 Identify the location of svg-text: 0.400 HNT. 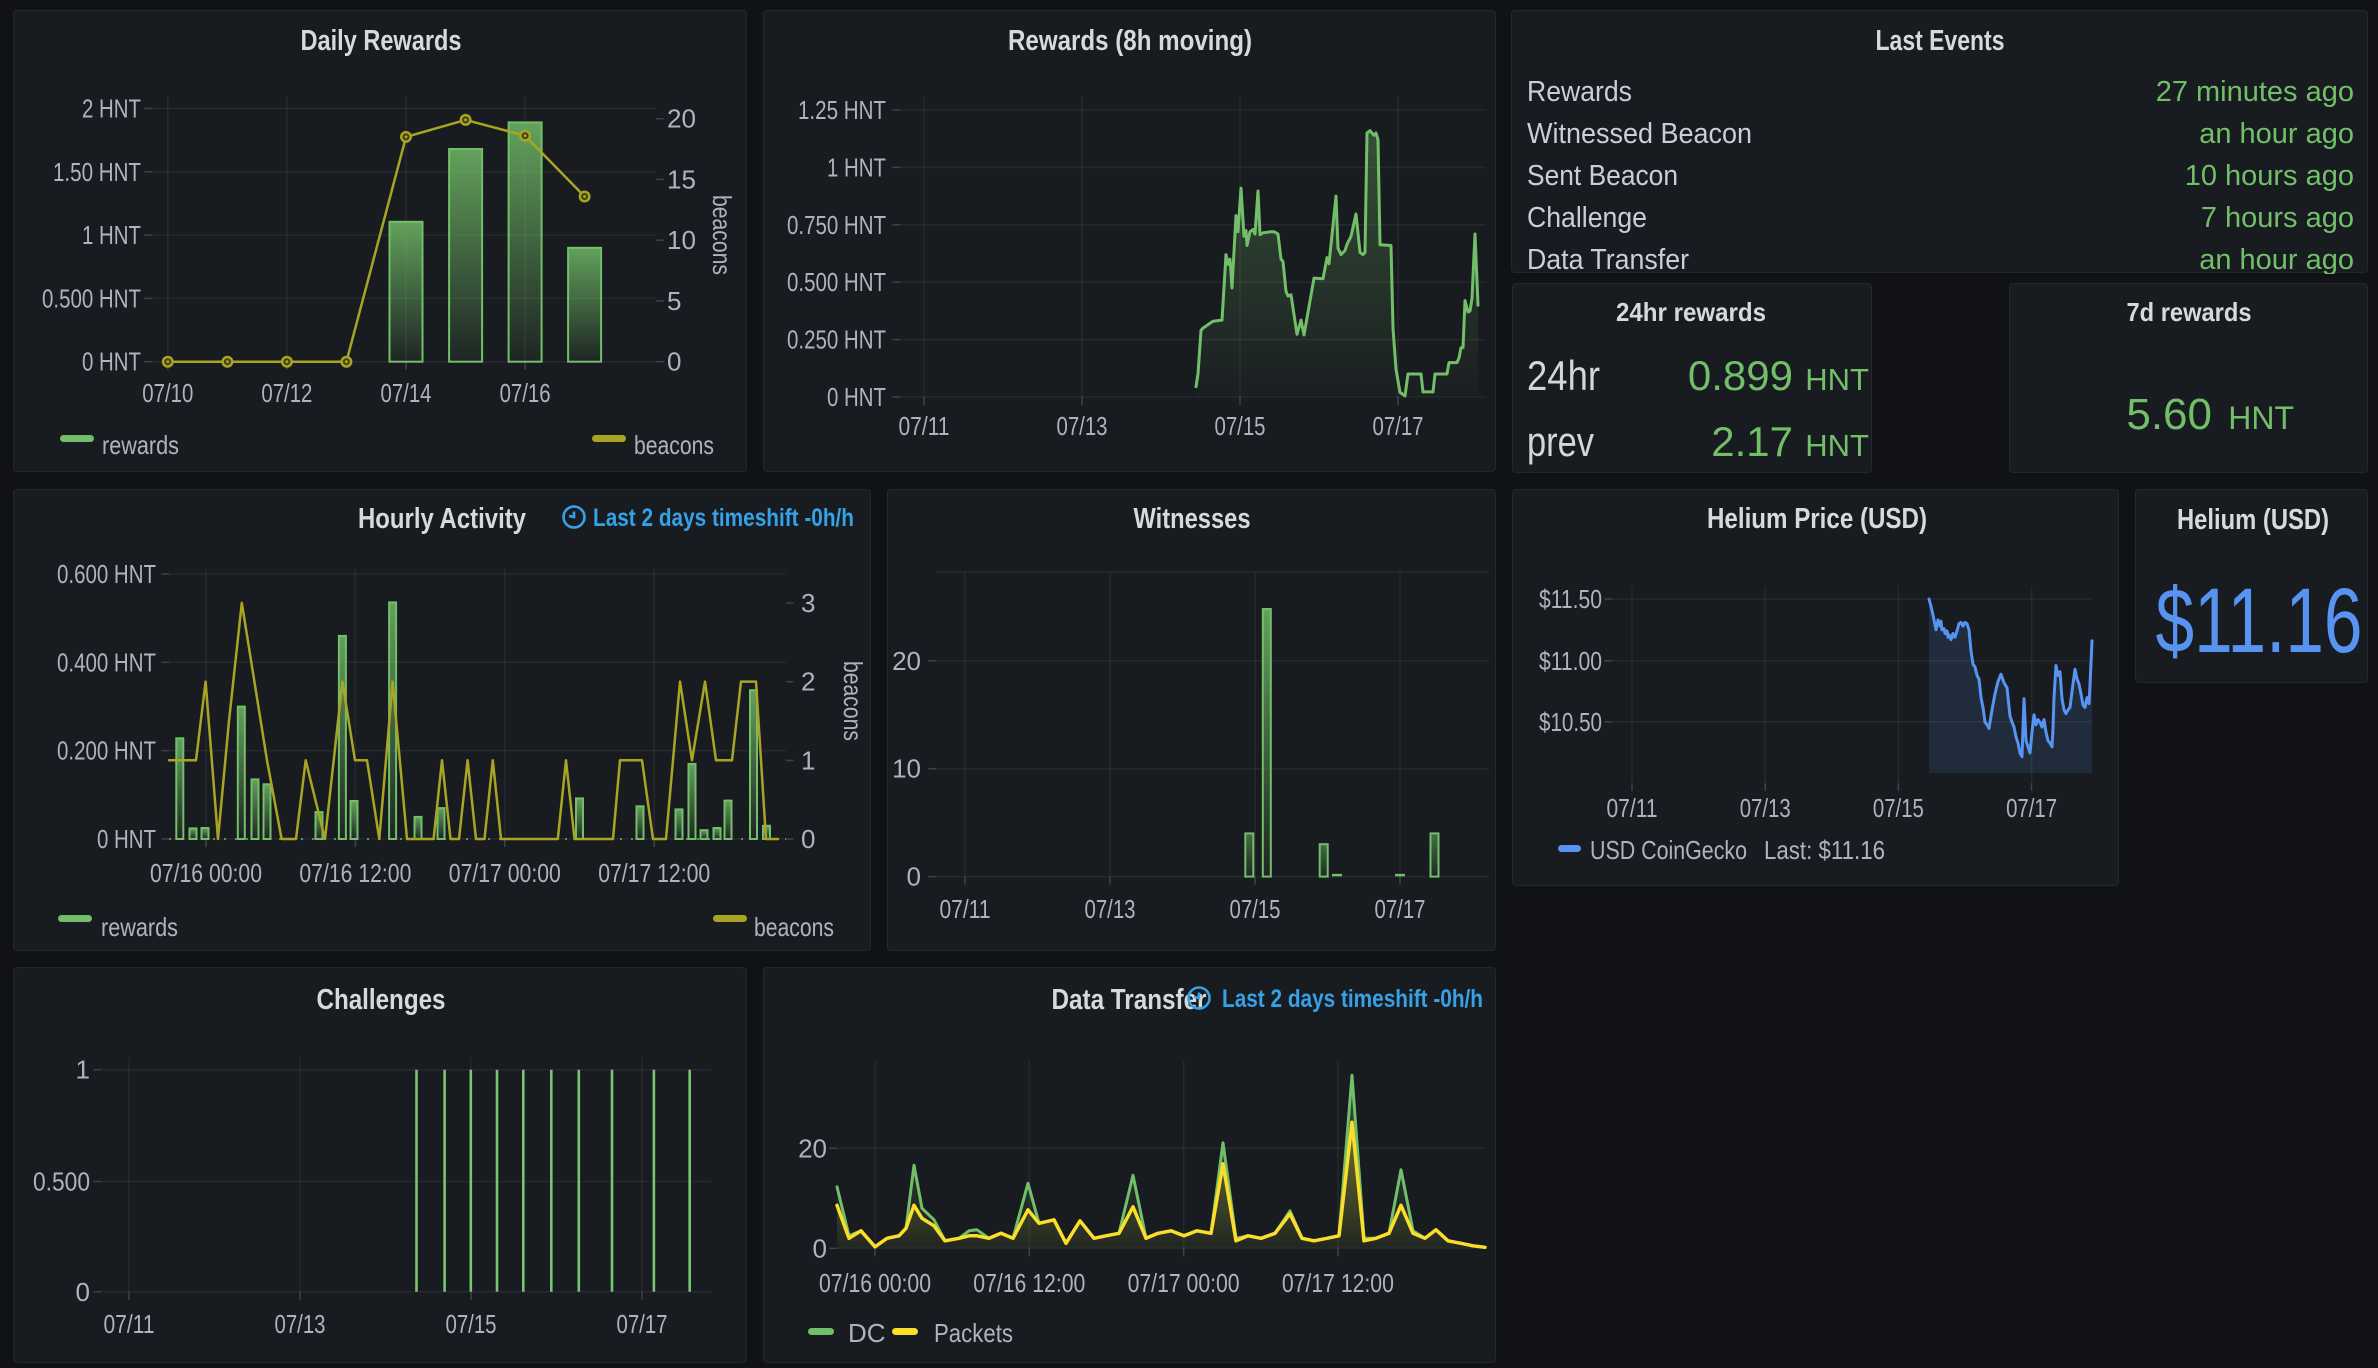
(106, 662).